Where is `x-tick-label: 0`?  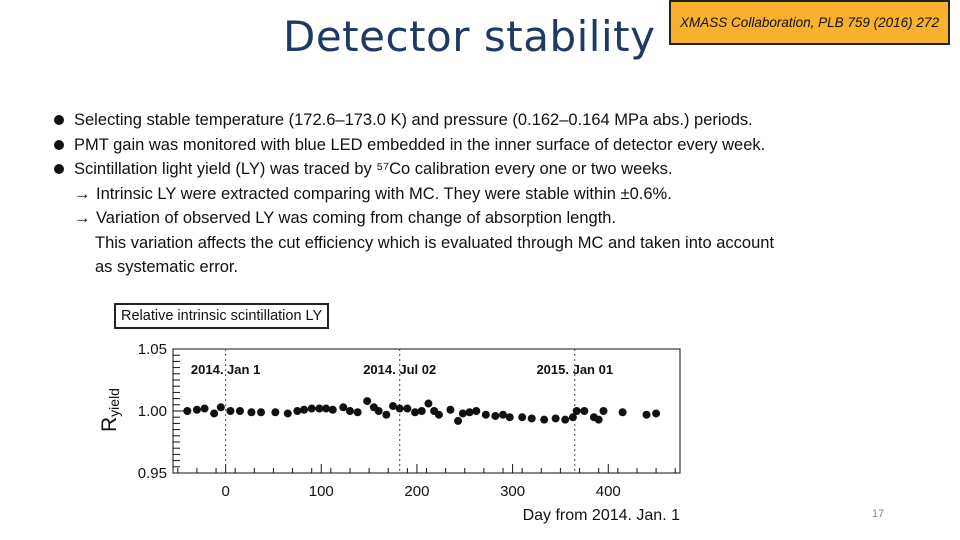 x-tick-label: 0 is located at coordinates (225, 491).